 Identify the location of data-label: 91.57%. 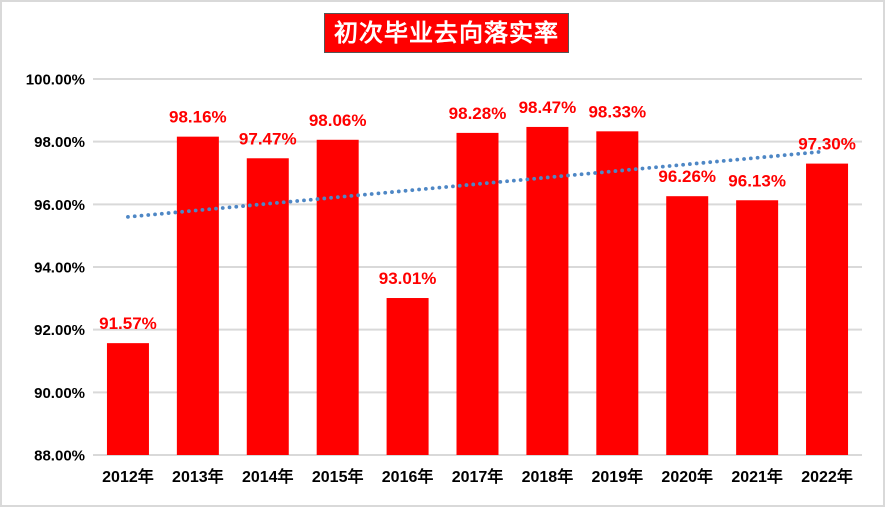
(128, 323).